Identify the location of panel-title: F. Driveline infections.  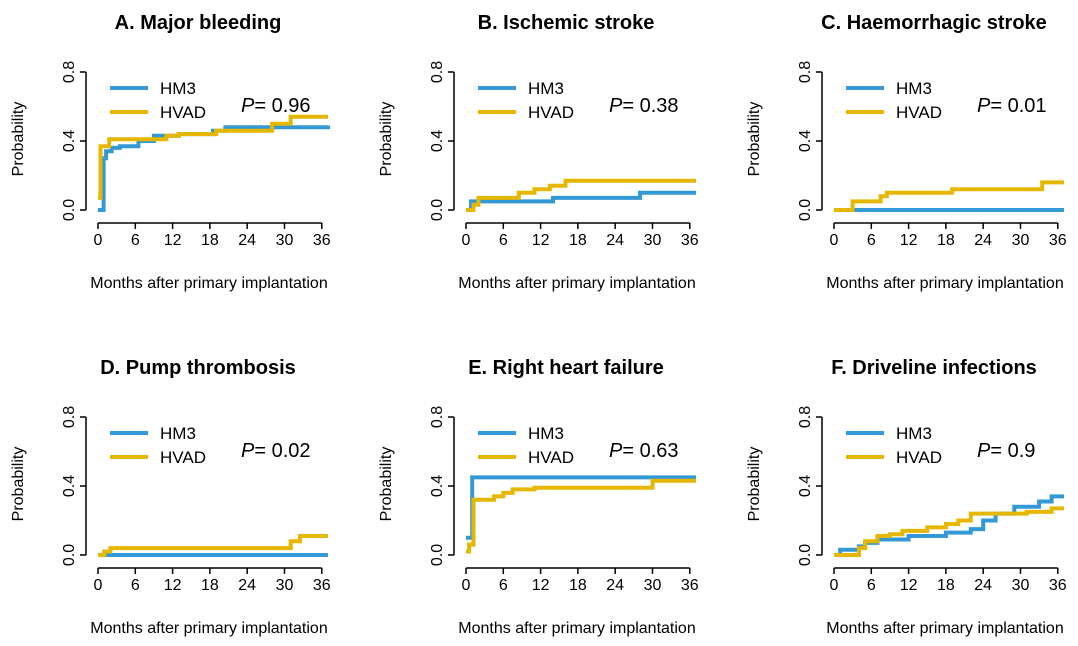
(934, 368).